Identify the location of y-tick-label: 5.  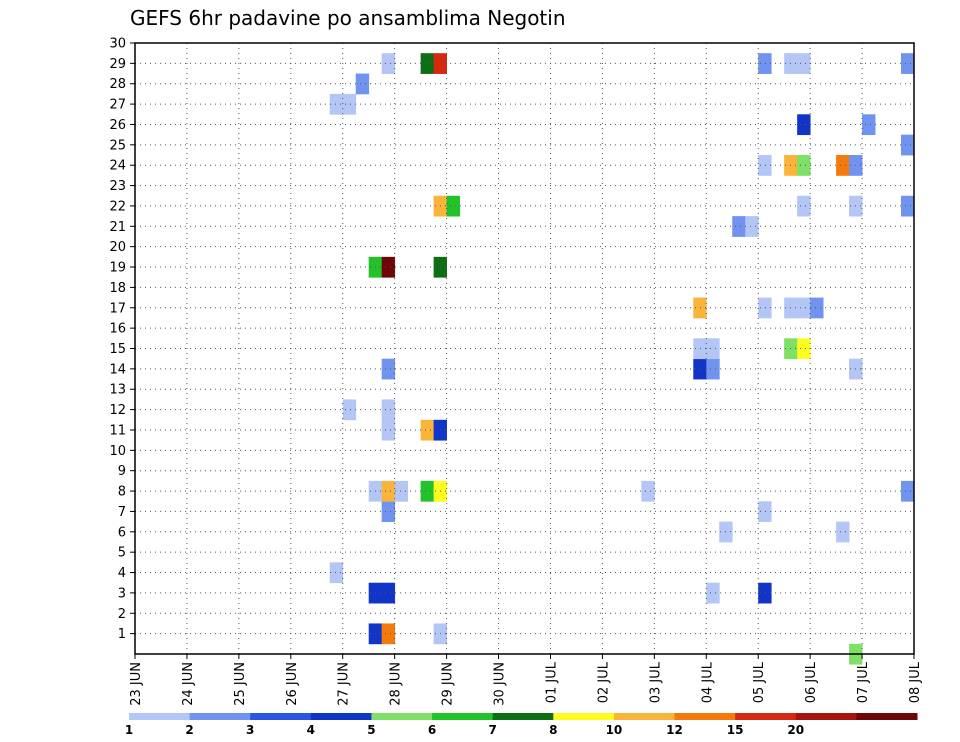
(122, 553).